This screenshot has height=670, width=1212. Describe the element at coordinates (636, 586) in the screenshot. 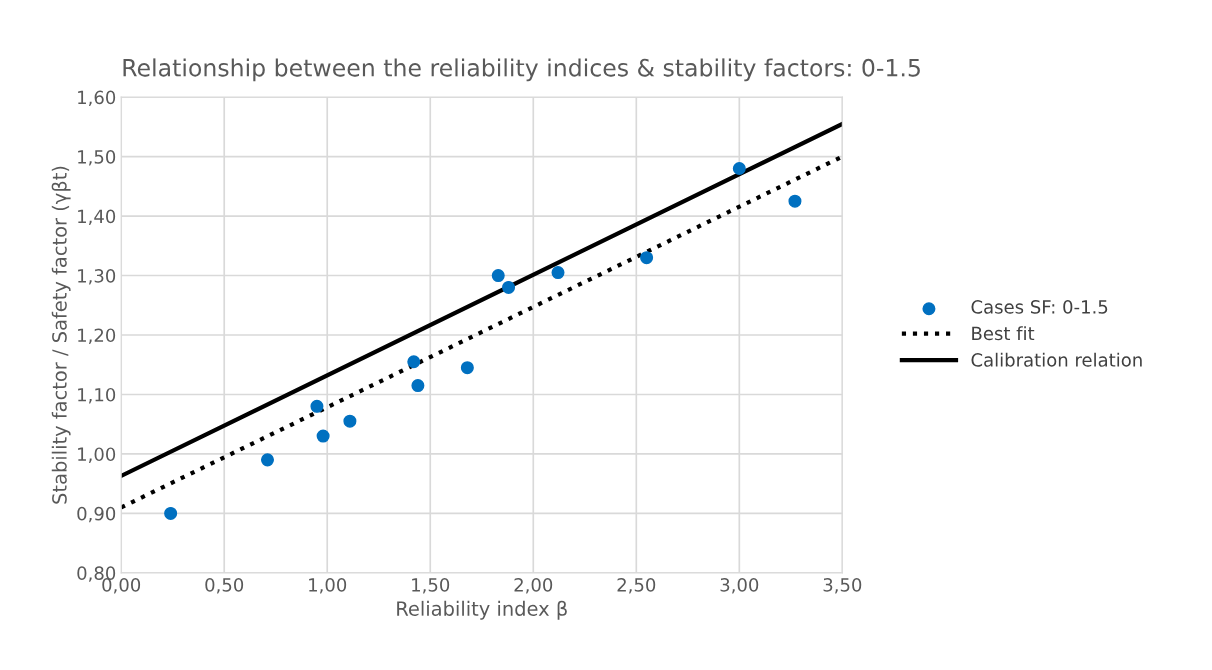

I see `x-tick-label: 2,50` at that location.